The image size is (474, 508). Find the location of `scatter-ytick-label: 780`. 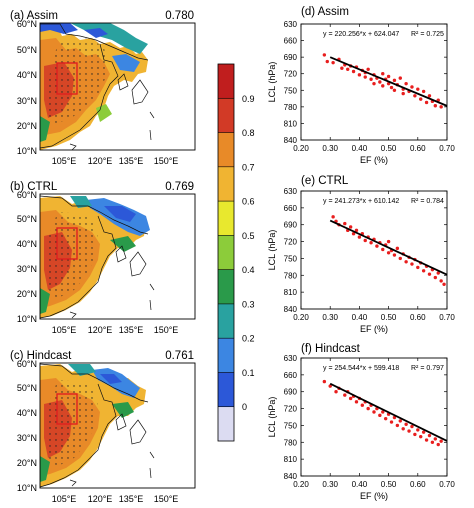

scatter-ytick-label: 780 is located at coordinates (291, 275).